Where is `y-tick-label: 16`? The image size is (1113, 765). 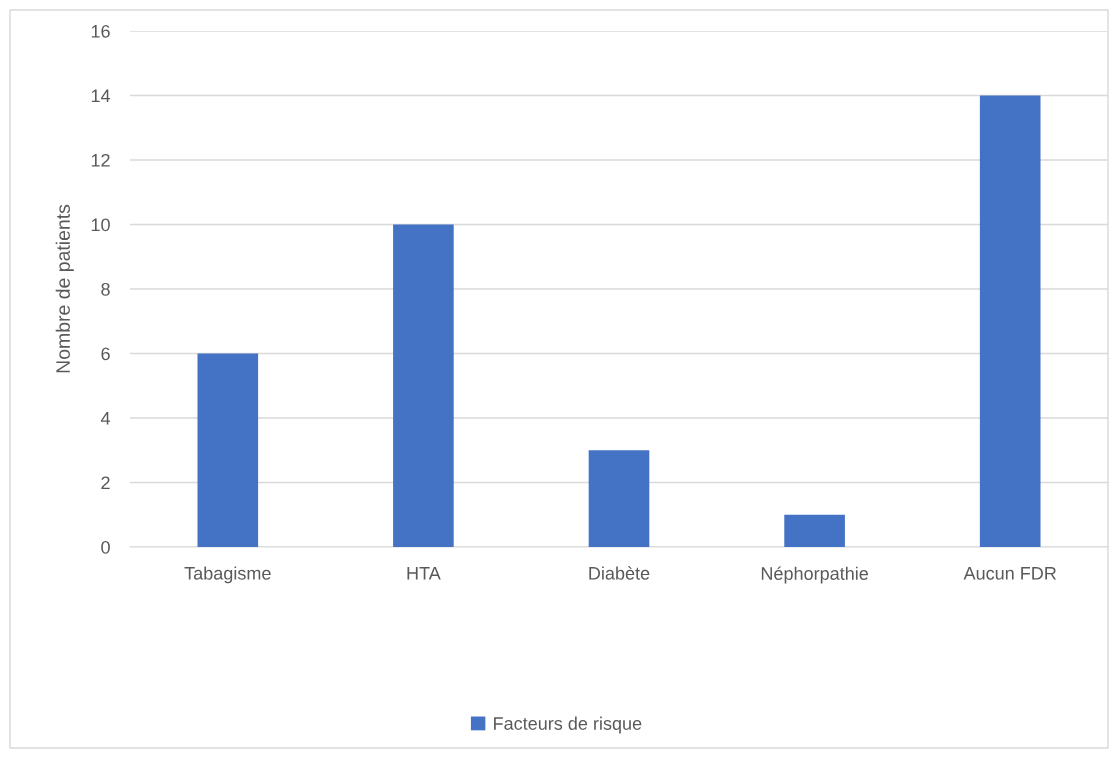 y-tick-label: 16 is located at coordinates (100, 31).